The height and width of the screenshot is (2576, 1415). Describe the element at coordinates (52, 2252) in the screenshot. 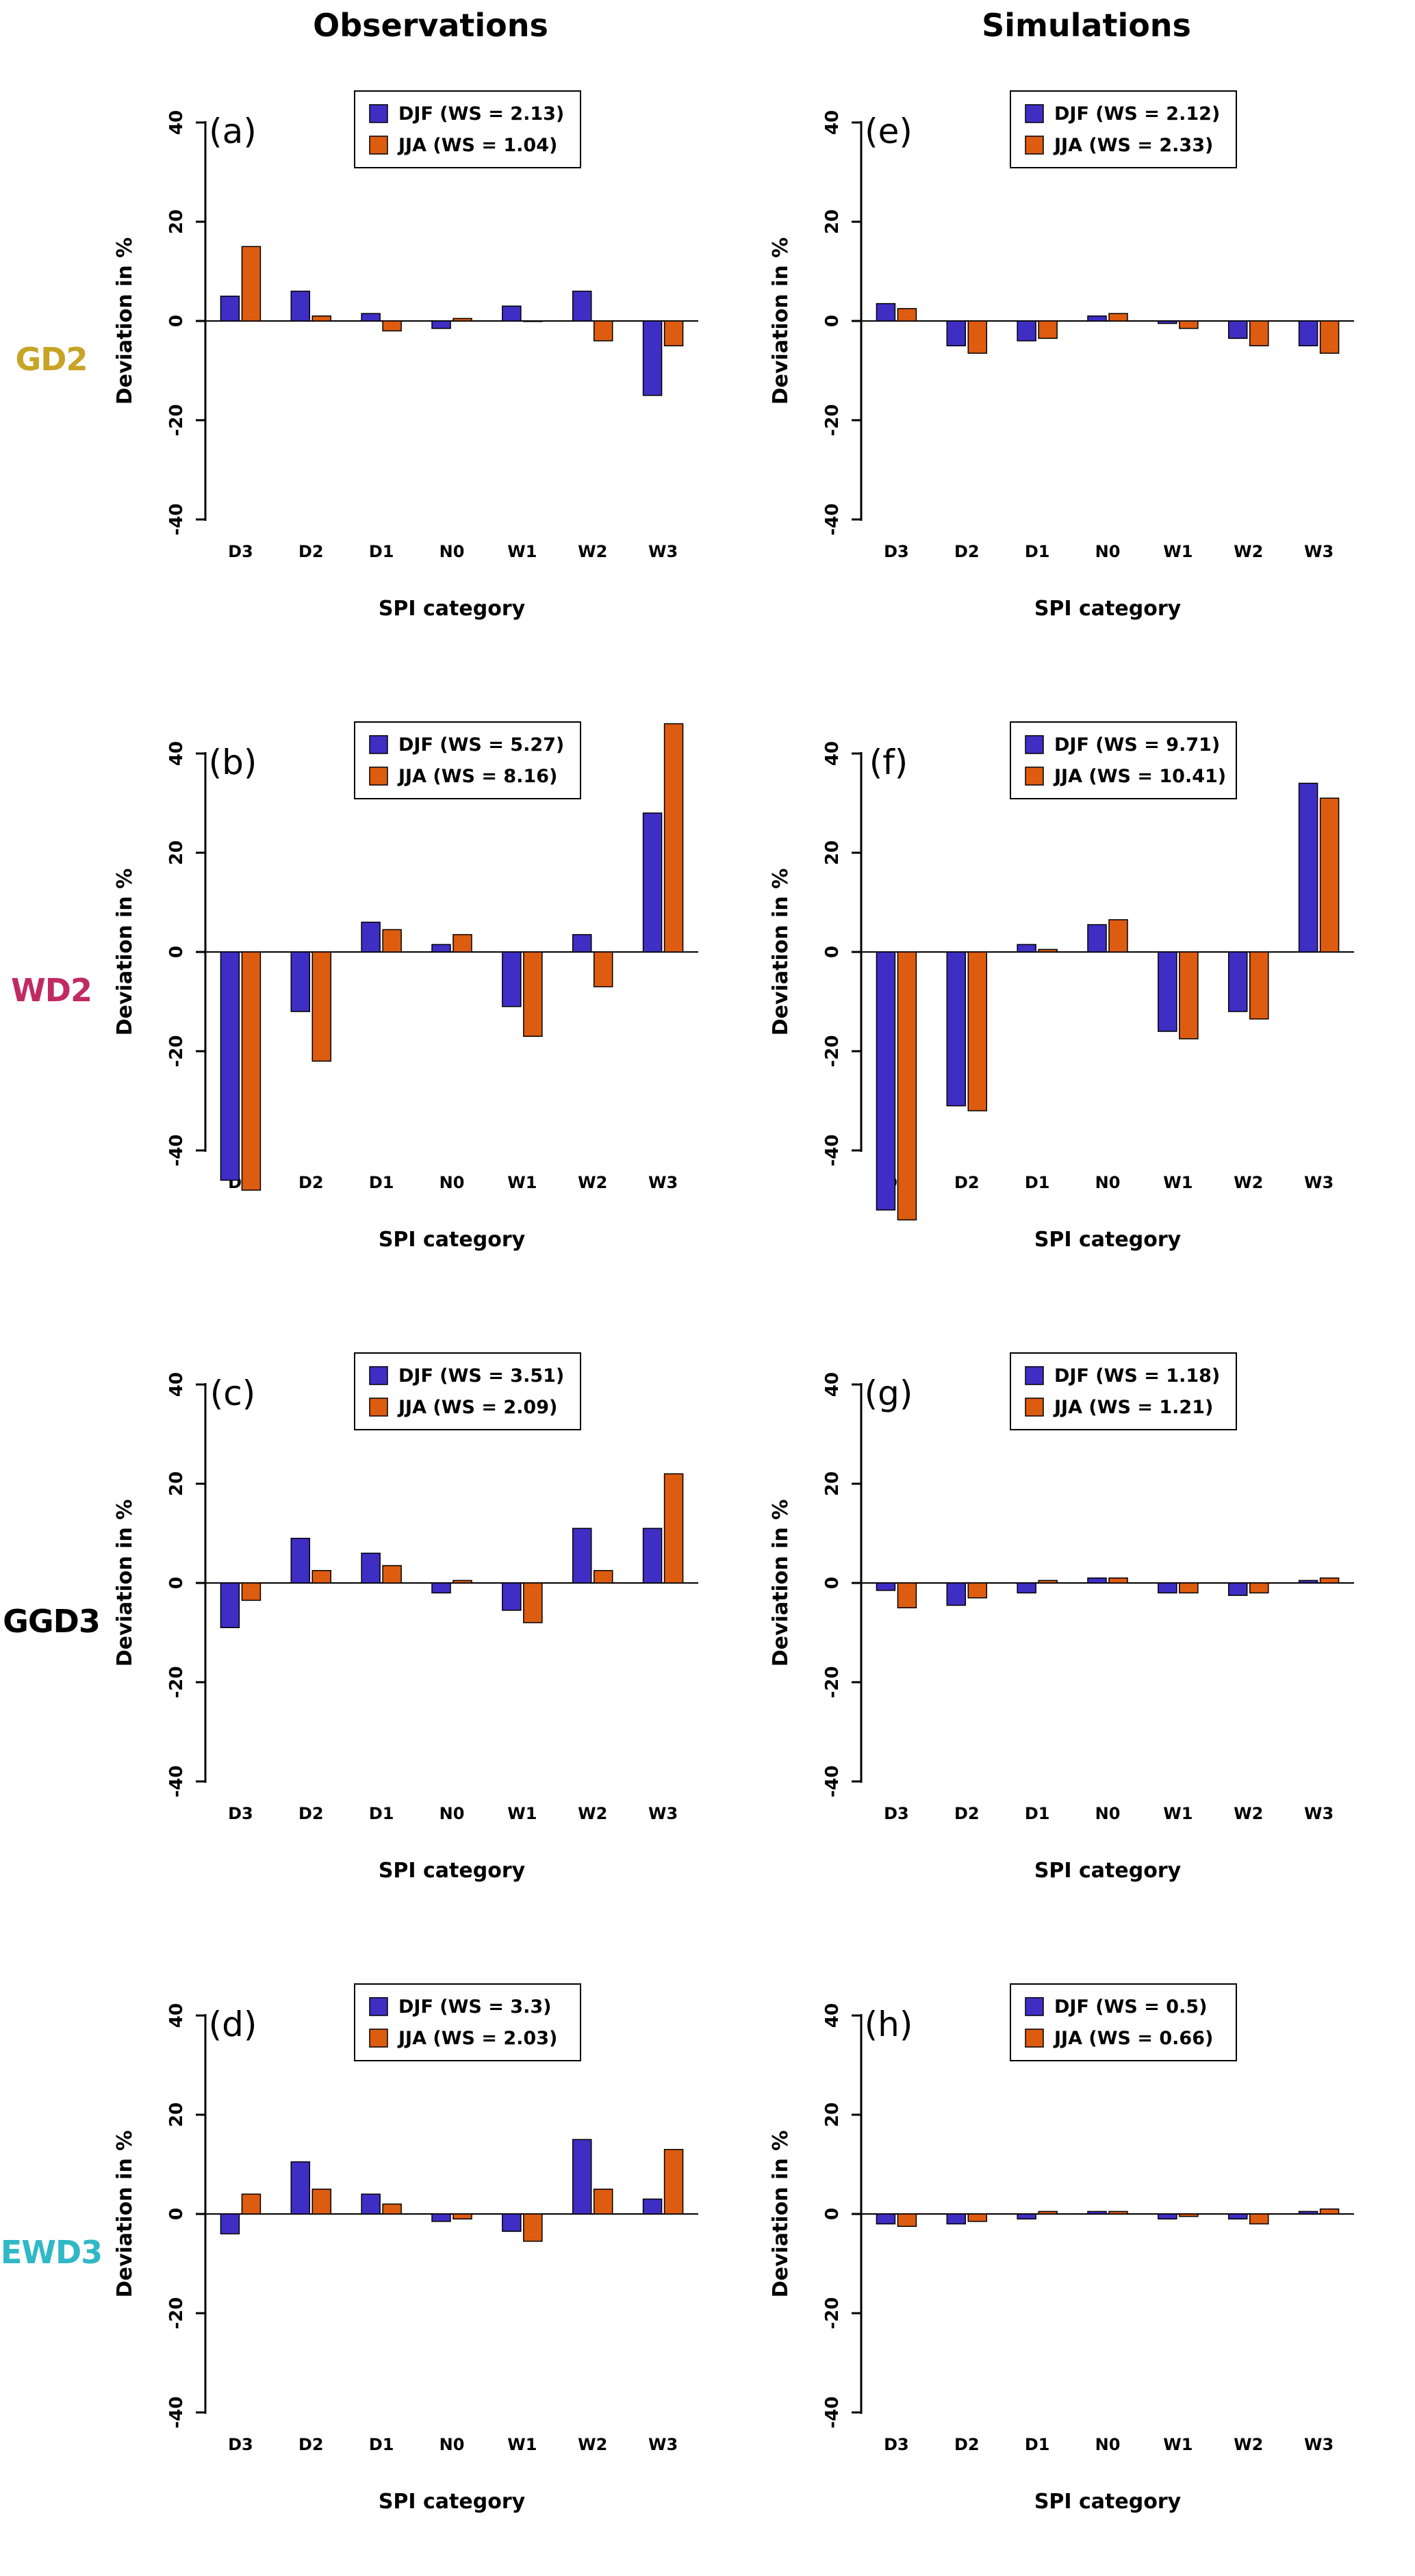

I see `row-label-EWD3: EWD3` at that location.